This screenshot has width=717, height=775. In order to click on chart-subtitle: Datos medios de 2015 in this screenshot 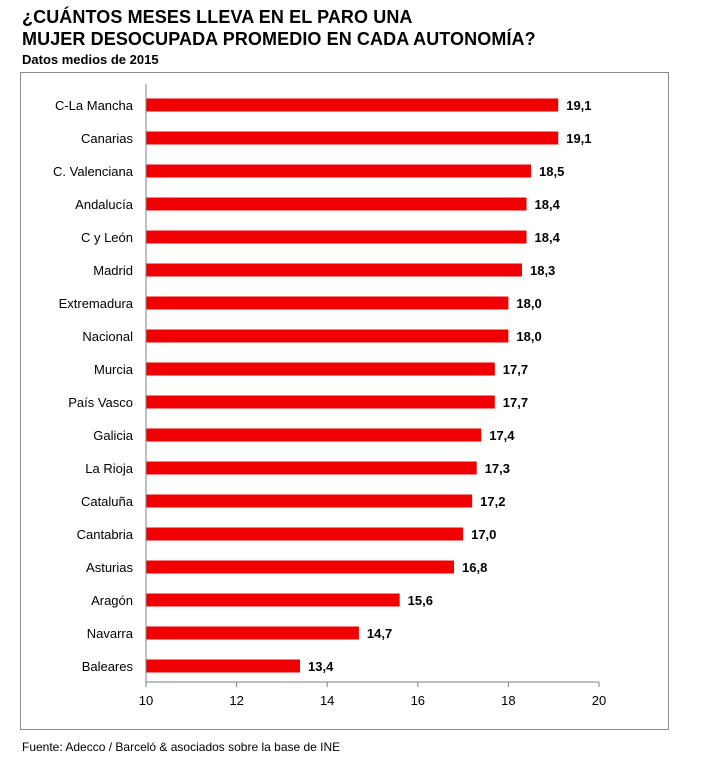, I will do `click(90, 59)`.